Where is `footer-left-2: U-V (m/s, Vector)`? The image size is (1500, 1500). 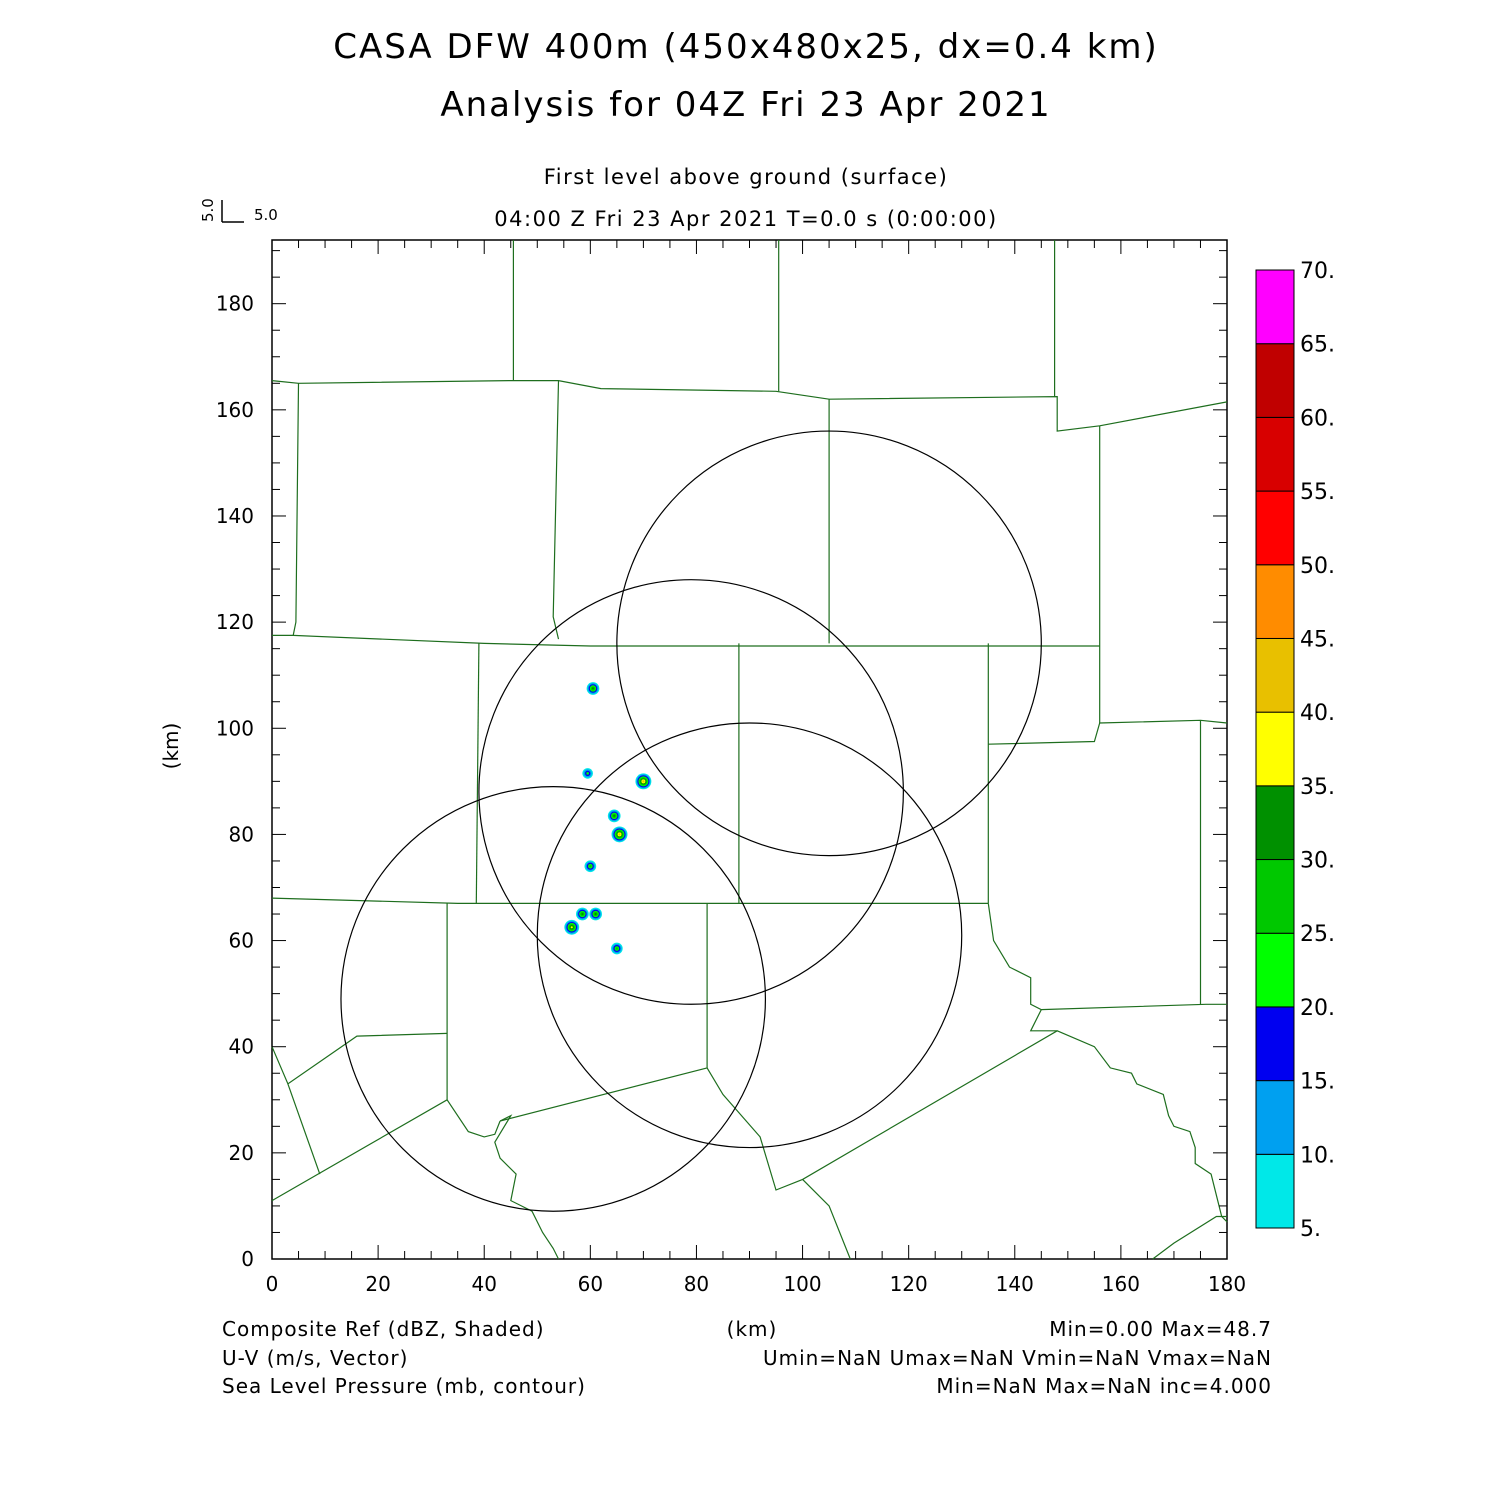
footer-left-2: U-V (m/s, Vector) is located at coordinates (315, 1358).